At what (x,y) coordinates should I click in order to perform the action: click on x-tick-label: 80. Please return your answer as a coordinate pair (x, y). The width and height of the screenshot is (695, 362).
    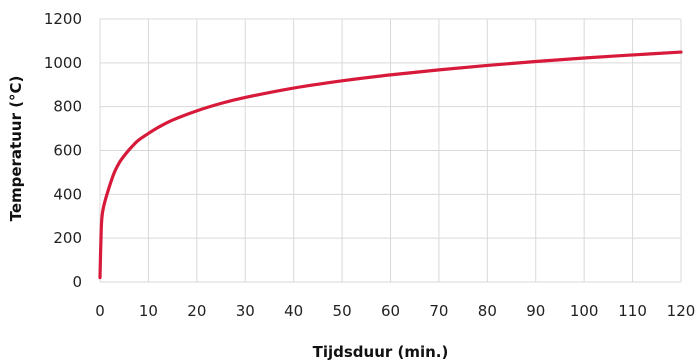
    Looking at the image, I should click on (487, 311).